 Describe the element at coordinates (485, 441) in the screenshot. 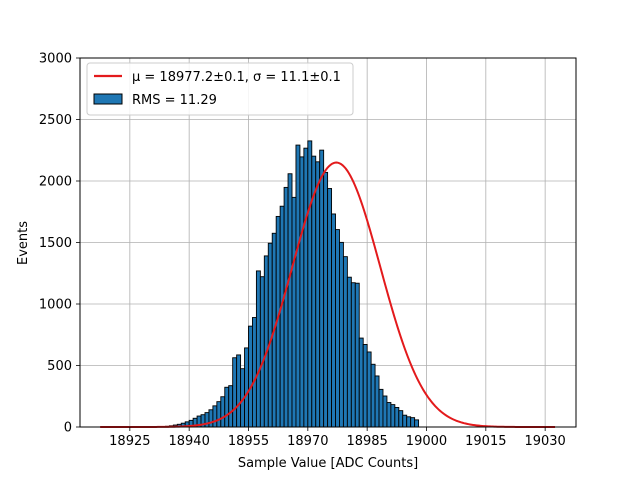

I see `x-tick-label: 19015` at that location.